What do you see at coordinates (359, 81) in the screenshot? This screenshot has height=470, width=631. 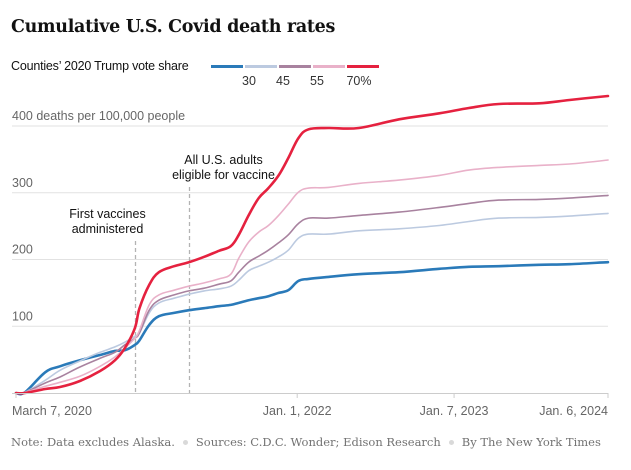 I see `legend-break-70: 70%` at bounding box center [359, 81].